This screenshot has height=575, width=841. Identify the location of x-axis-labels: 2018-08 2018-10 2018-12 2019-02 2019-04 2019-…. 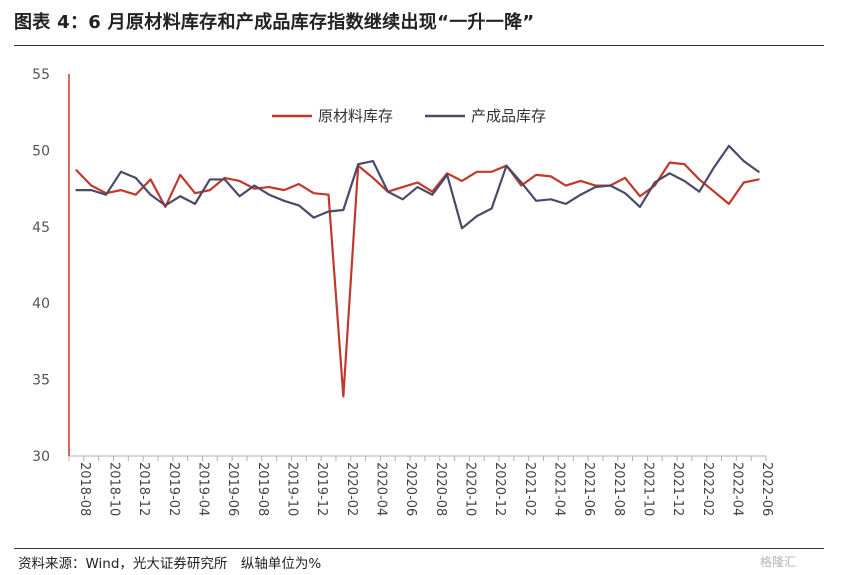
(425, 489).